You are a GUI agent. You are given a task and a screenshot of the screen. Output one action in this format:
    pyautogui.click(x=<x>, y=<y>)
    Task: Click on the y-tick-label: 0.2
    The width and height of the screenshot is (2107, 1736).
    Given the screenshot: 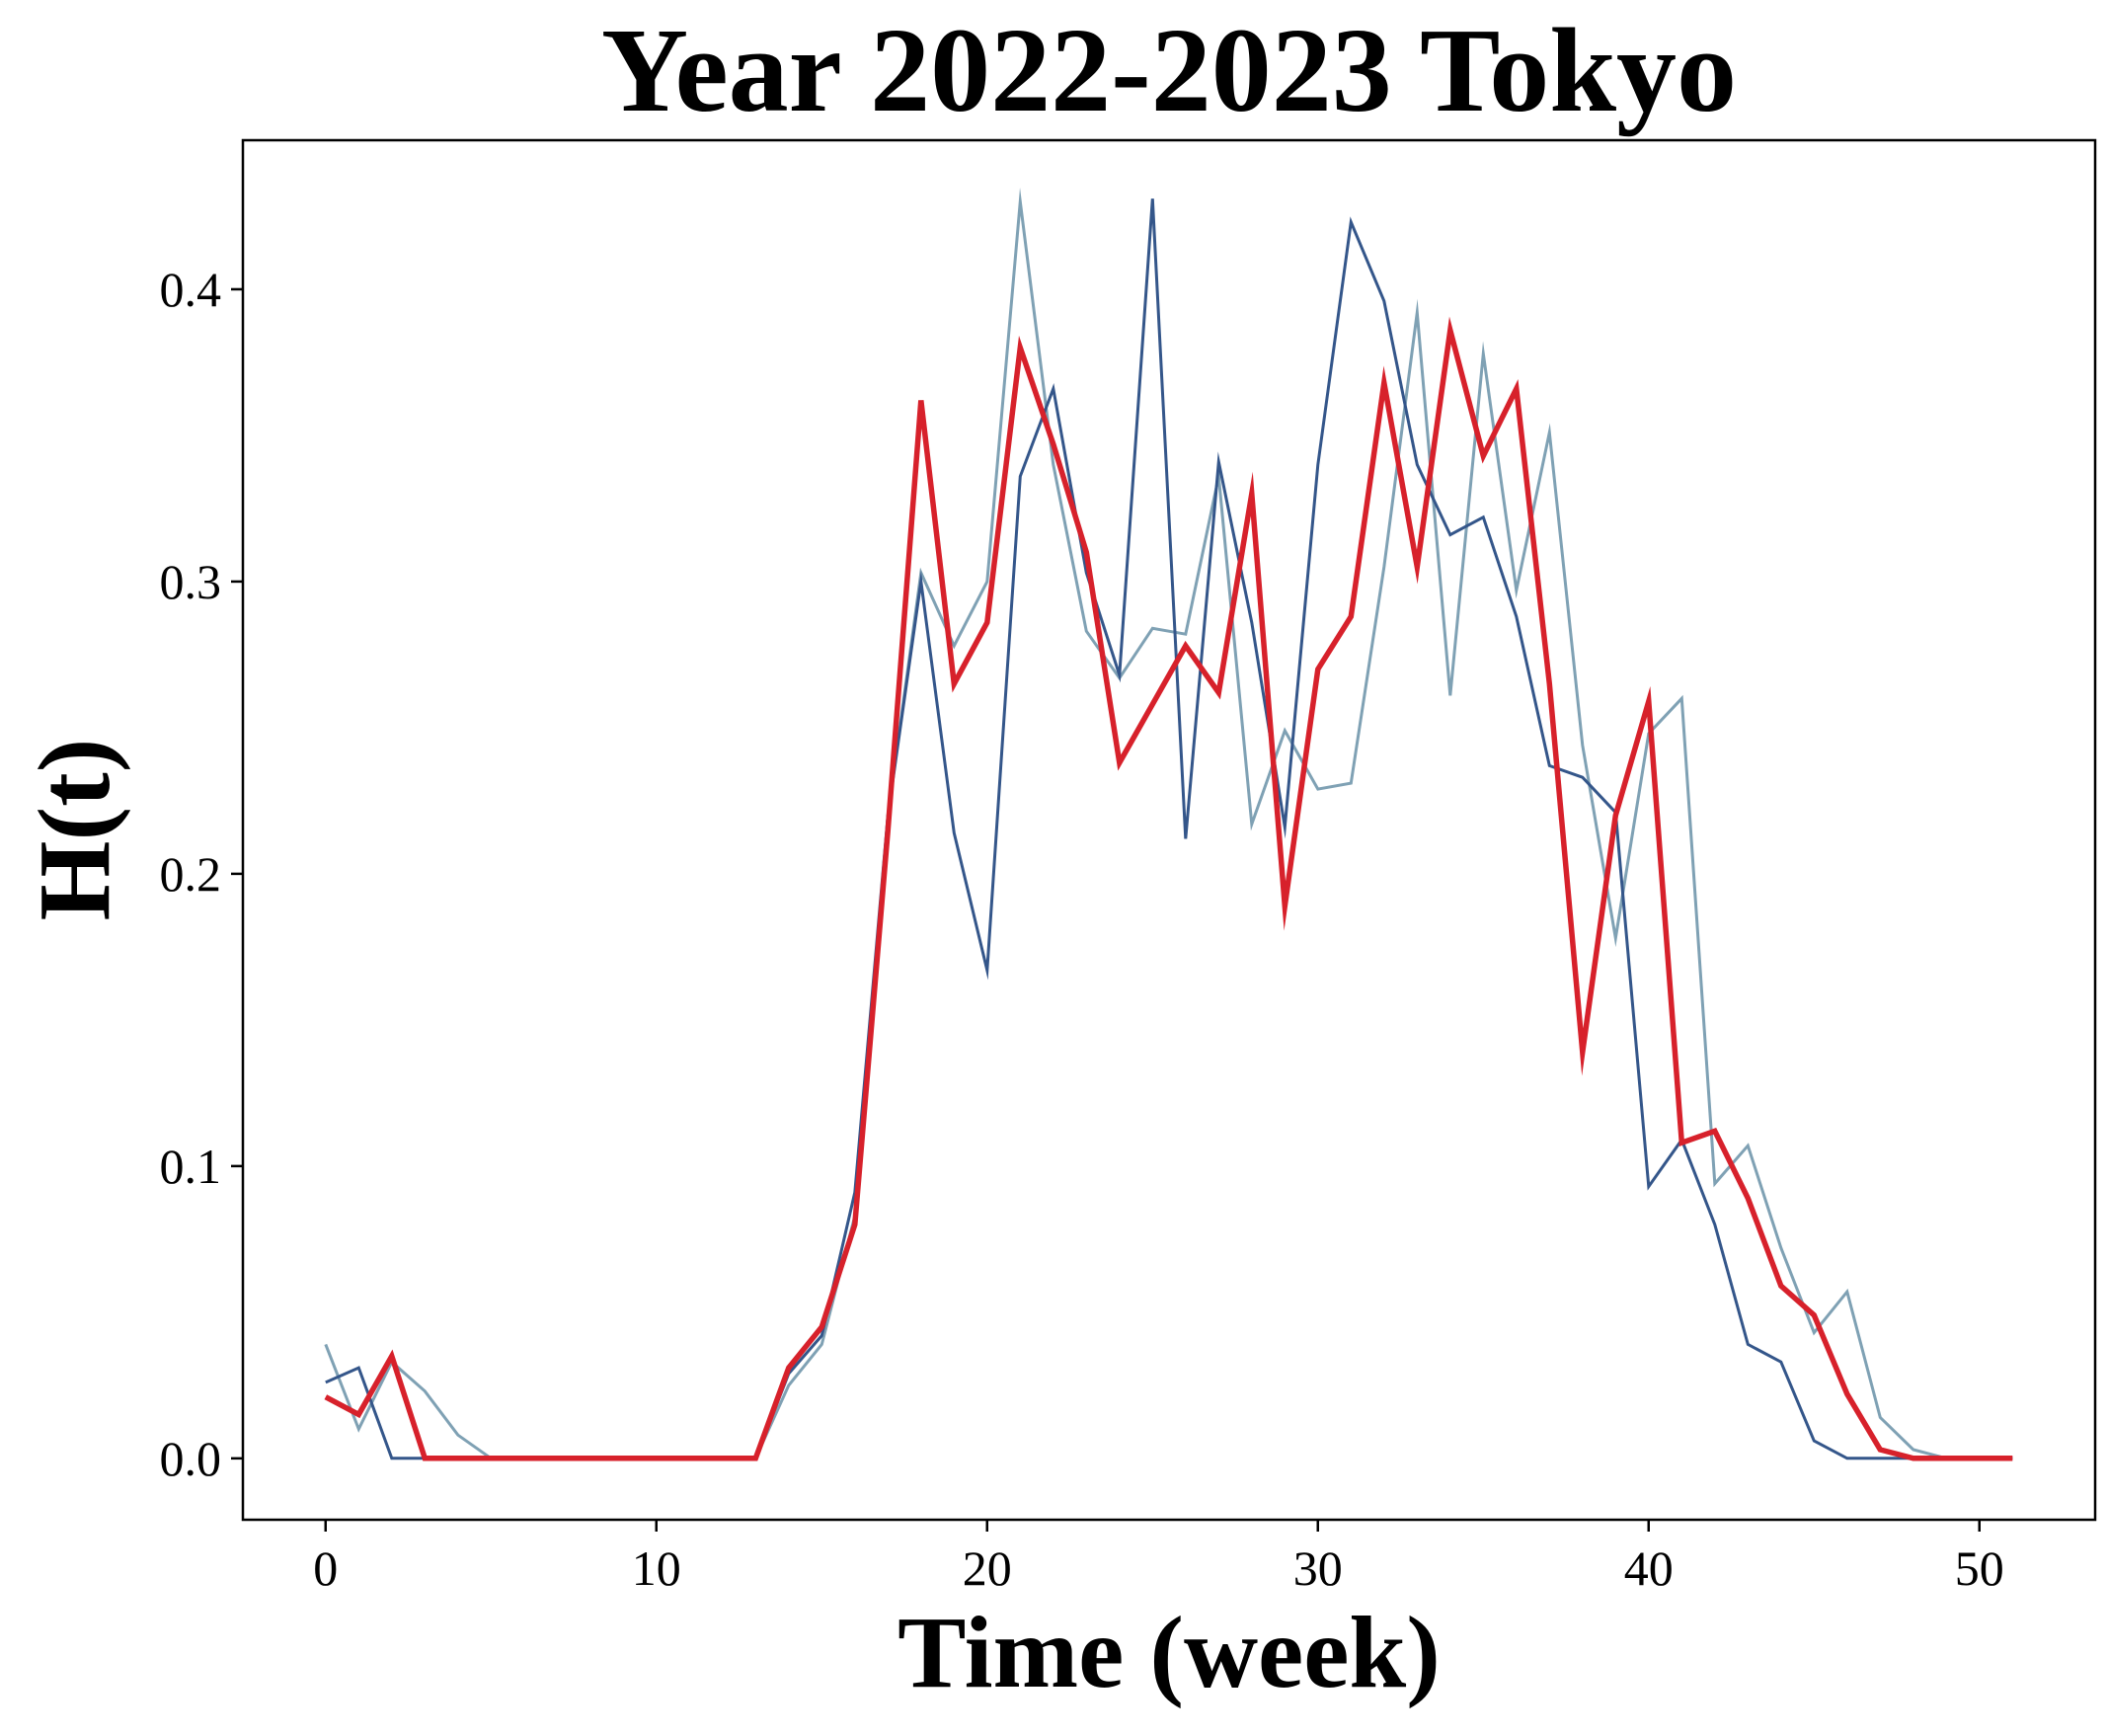 What is the action you would take?
    pyautogui.click(x=191, y=874)
    